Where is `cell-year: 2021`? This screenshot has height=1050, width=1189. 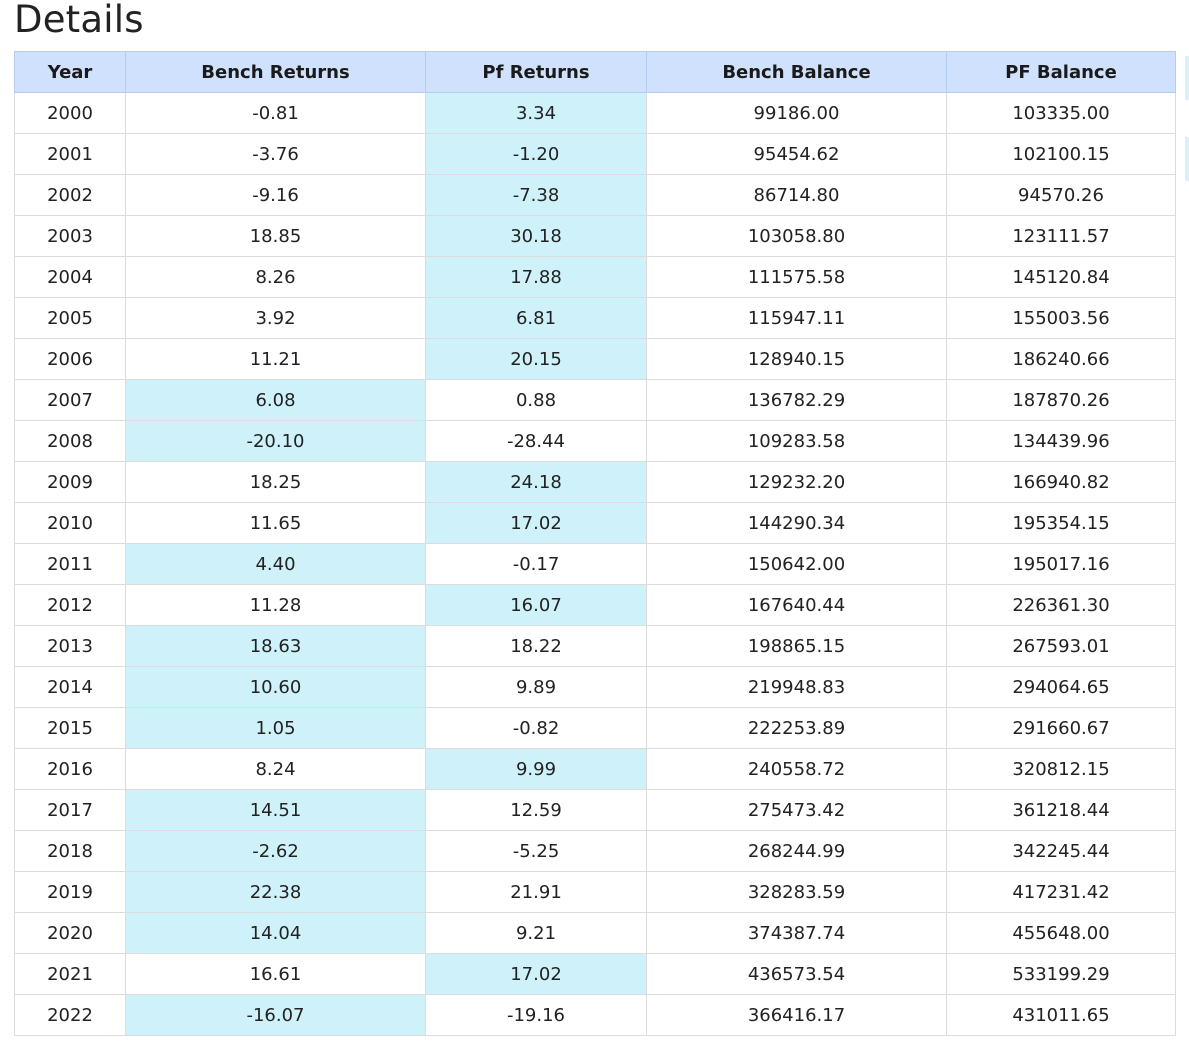
cell-year: 2021 is located at coordinates (70, 974).